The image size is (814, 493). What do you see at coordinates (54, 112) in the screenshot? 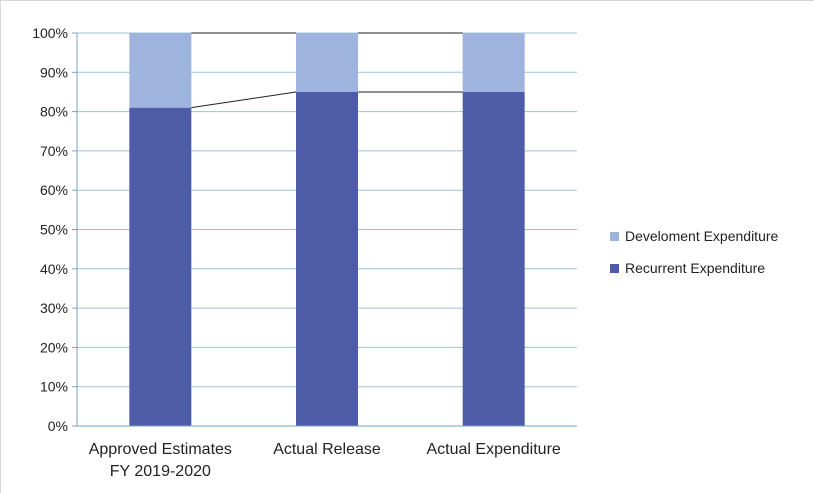
I see `y-tick-label: 80%` at bounding box center [54, 112].